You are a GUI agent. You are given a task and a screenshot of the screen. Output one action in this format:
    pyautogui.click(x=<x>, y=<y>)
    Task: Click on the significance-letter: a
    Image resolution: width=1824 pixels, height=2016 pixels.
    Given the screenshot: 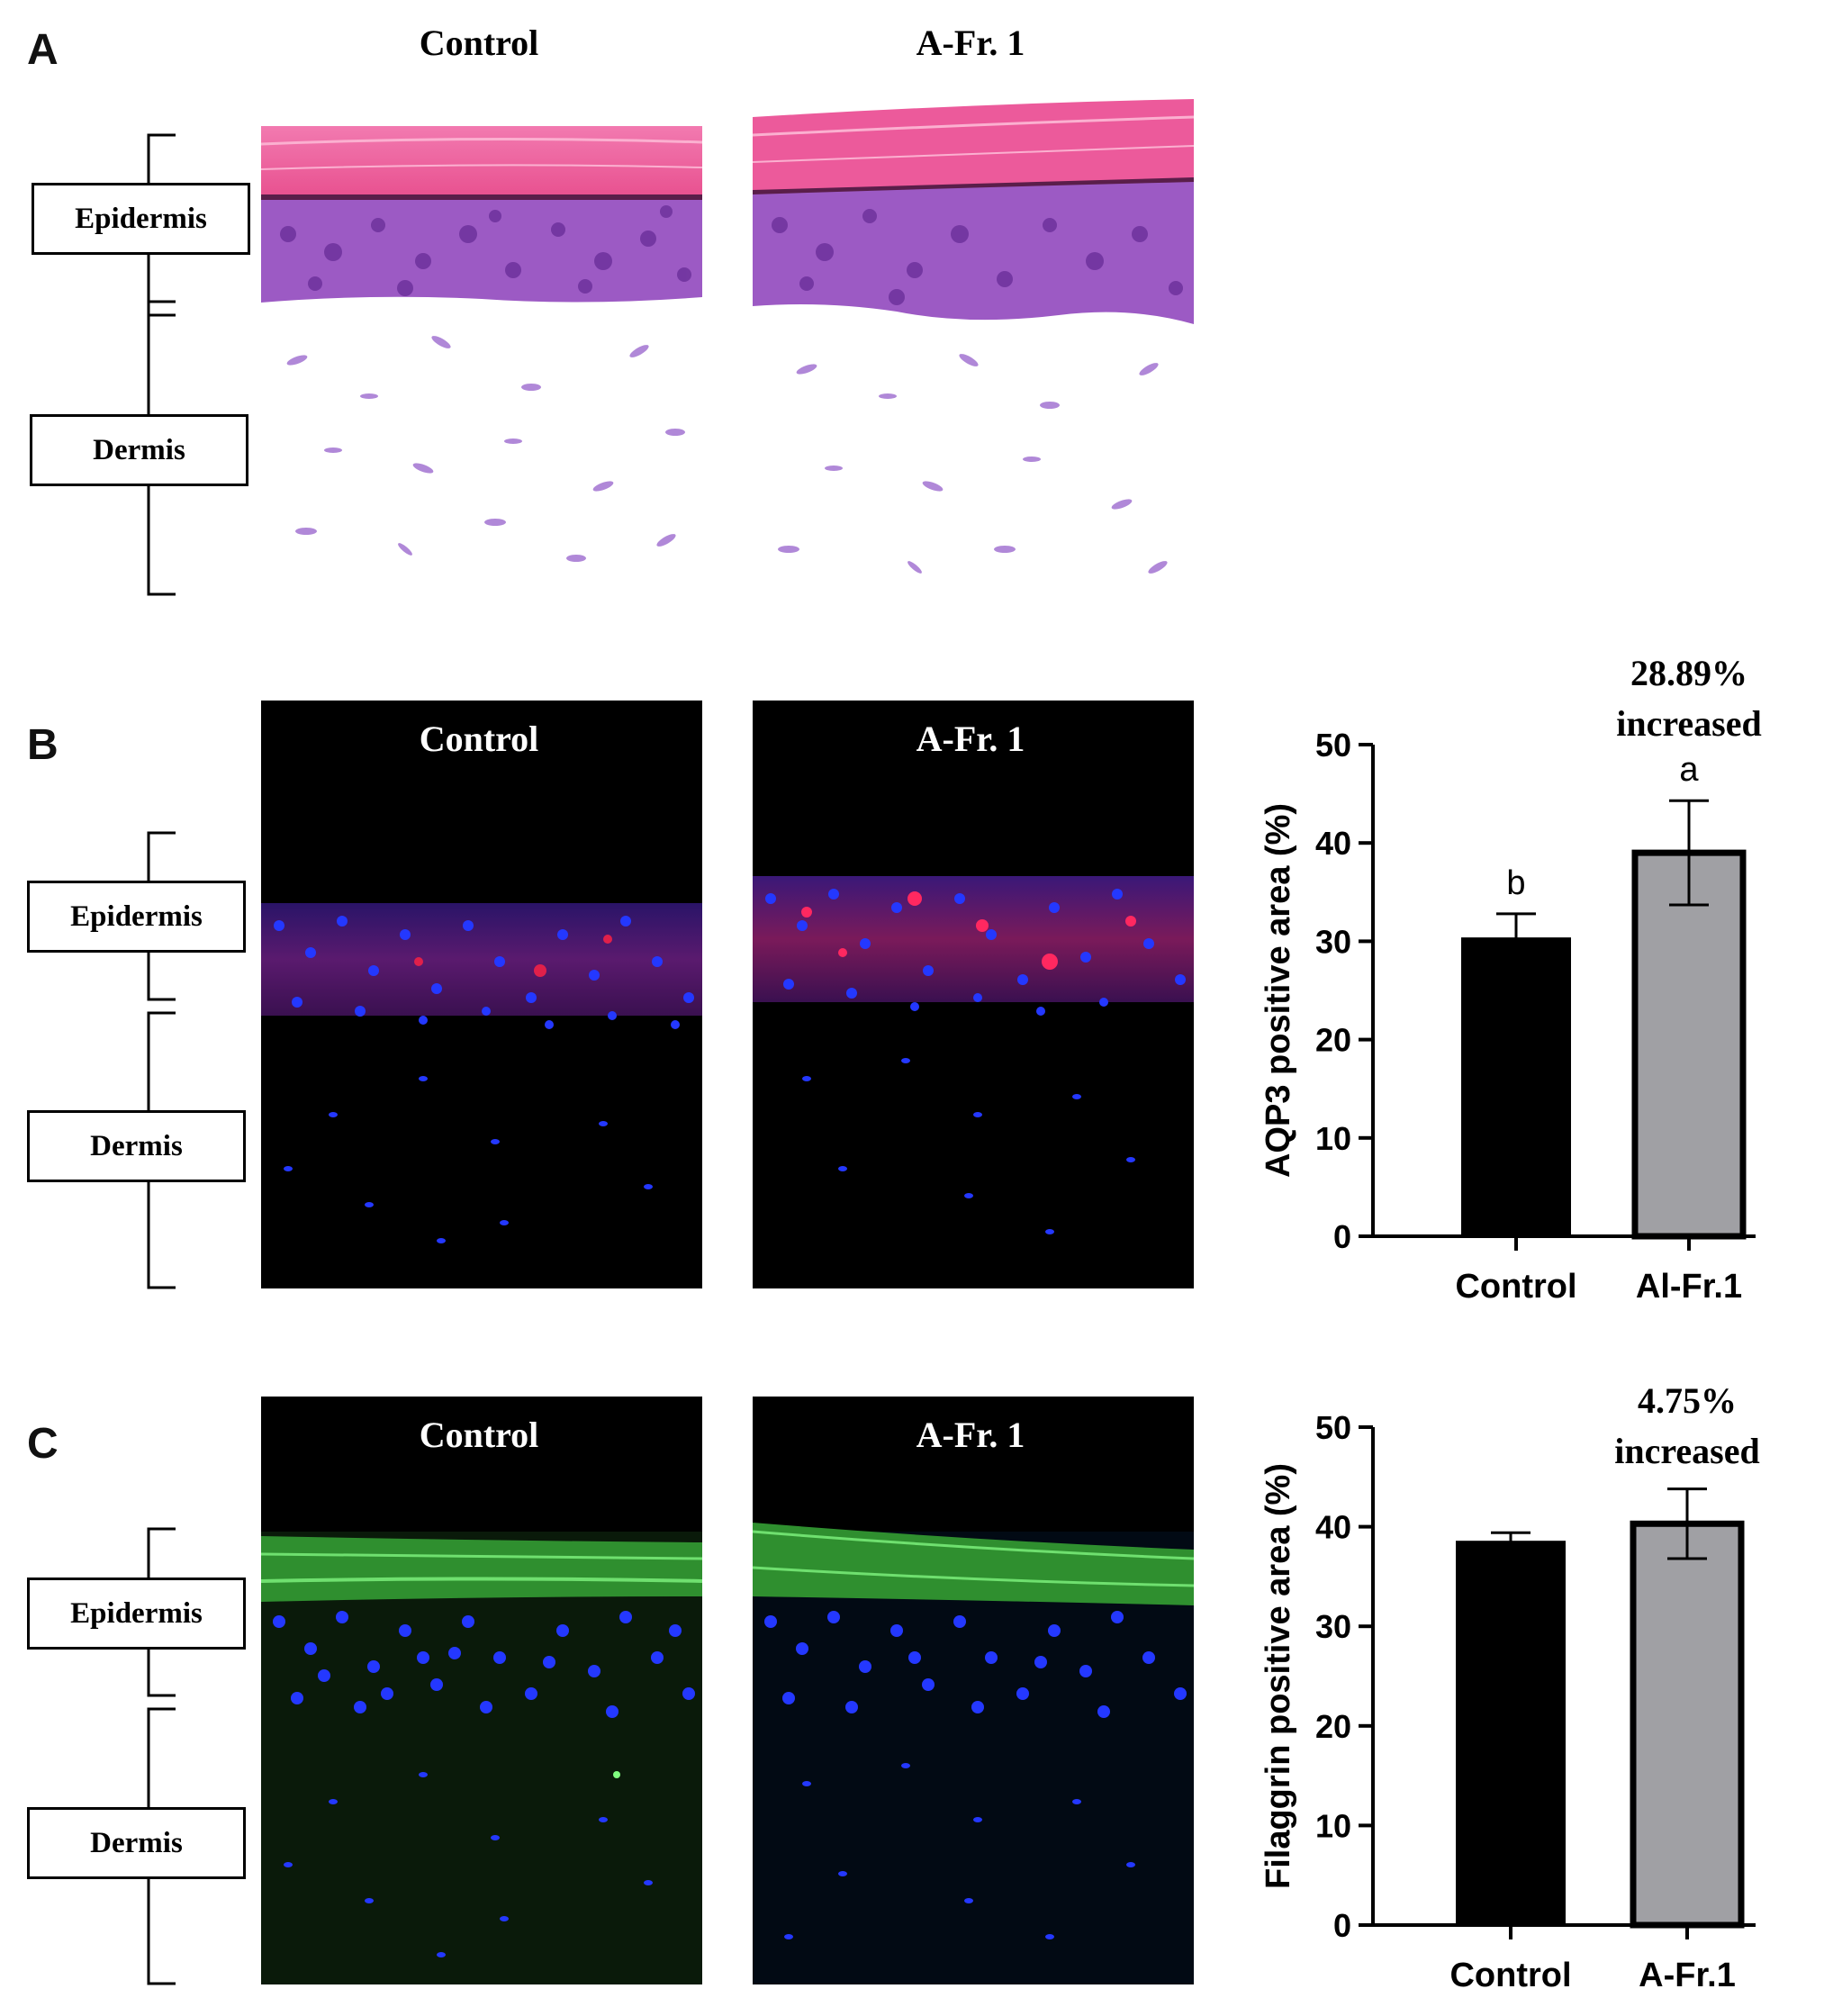 What is the action you would take?
    pyautogui.click(x=1689, y=770)
    